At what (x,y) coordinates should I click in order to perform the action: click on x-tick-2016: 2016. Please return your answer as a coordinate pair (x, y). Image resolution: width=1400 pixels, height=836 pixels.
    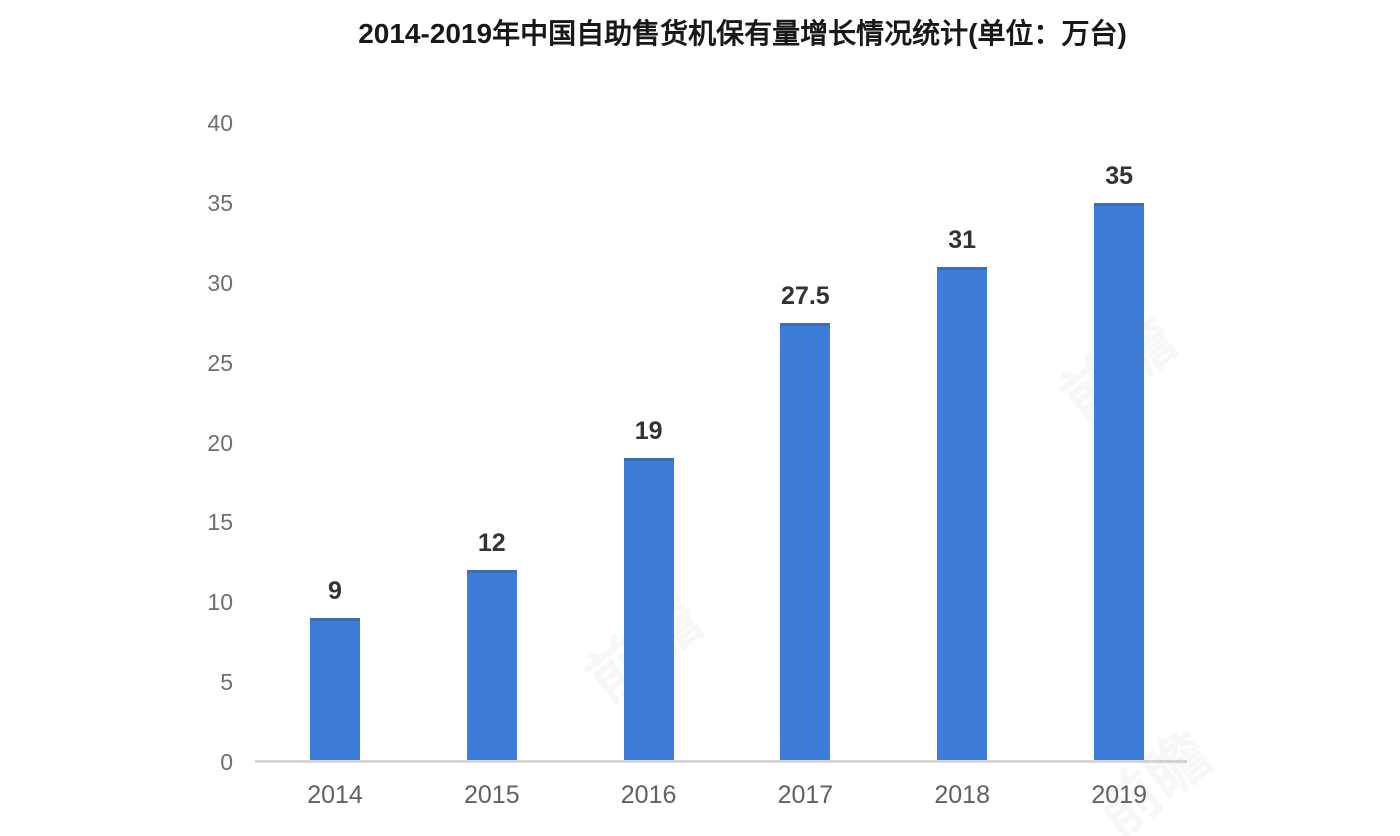
    Looking at the image, I should click on (648, 795).